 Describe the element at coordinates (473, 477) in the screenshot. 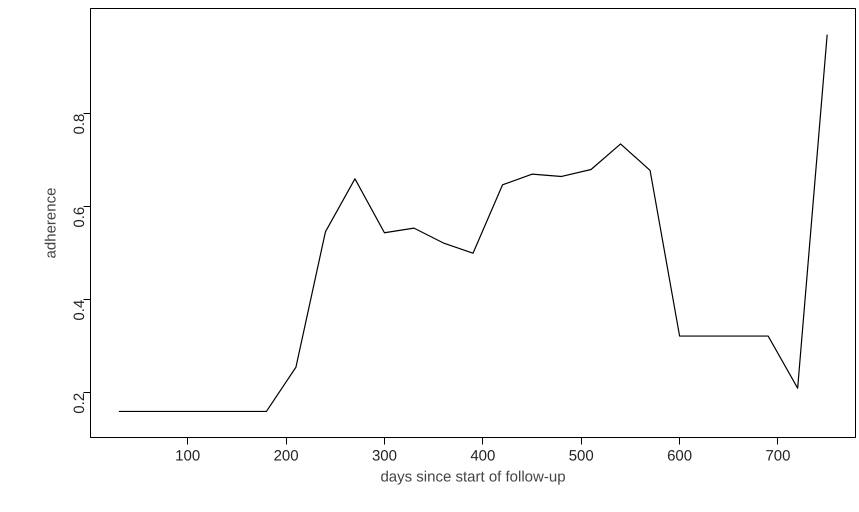

I see `x-axis-title: days since start of follow-up` at that location.